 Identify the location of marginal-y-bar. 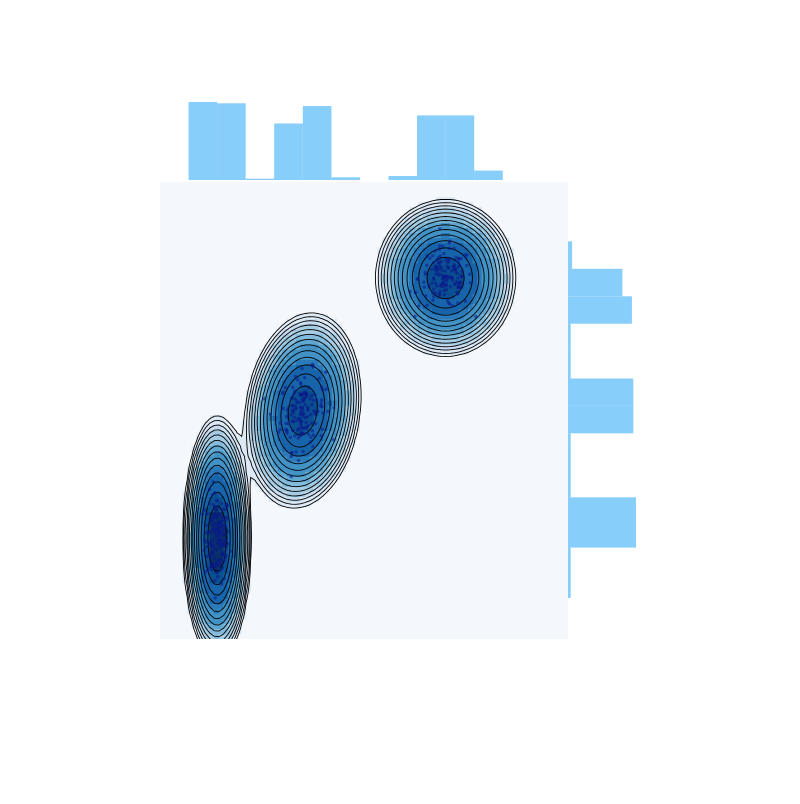
(569, 365).